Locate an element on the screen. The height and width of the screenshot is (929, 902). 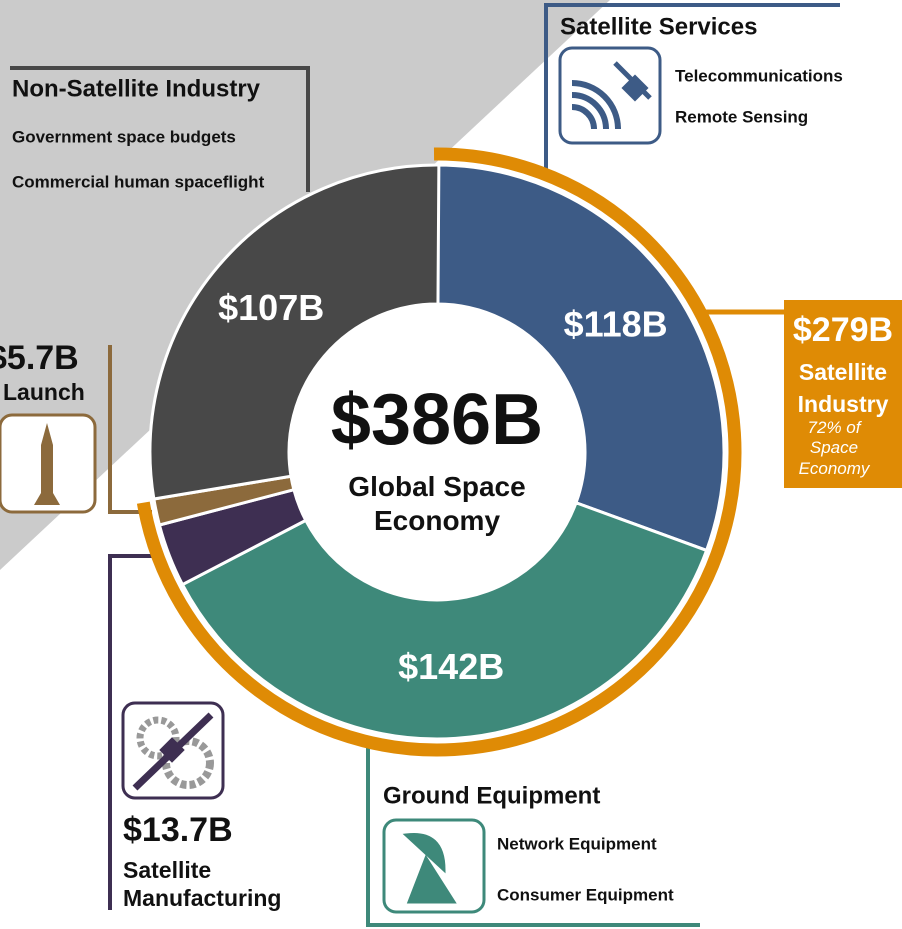
icon-satellite-body is located at coordinates (172, 750).